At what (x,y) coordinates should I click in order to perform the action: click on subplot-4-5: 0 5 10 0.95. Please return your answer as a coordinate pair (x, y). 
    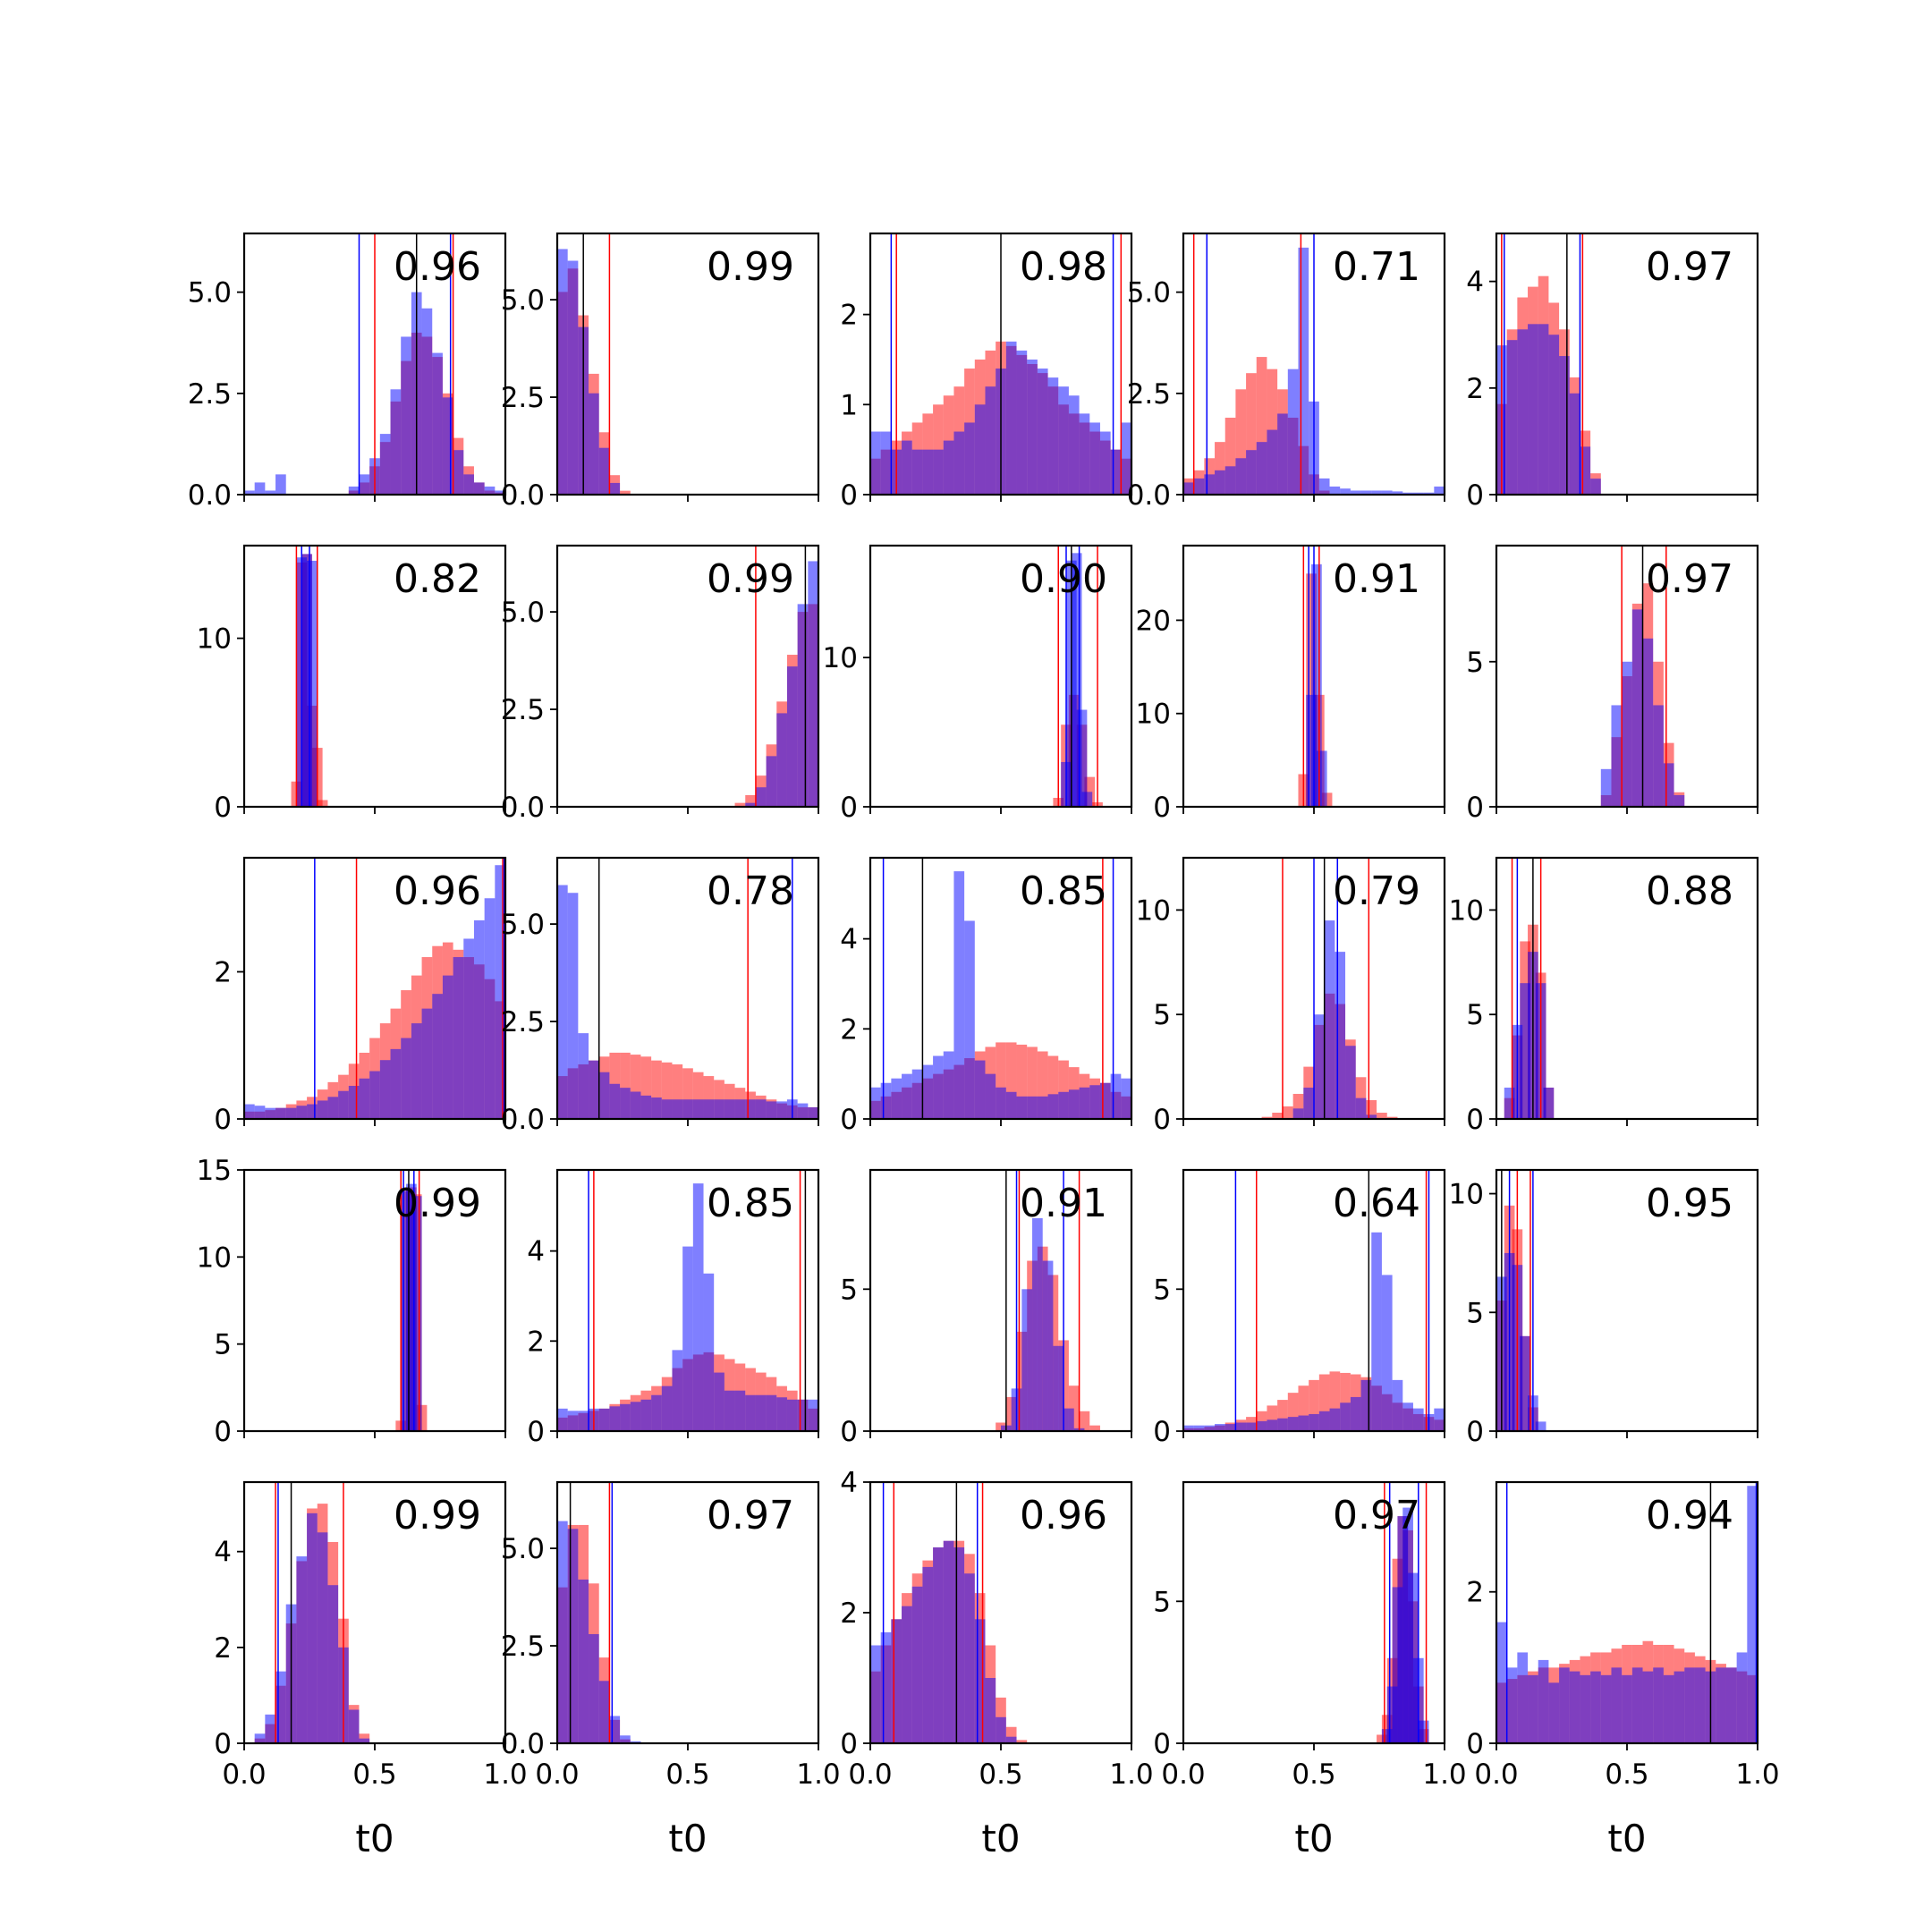
    Looking at the image, I should click on (1604, 1308).